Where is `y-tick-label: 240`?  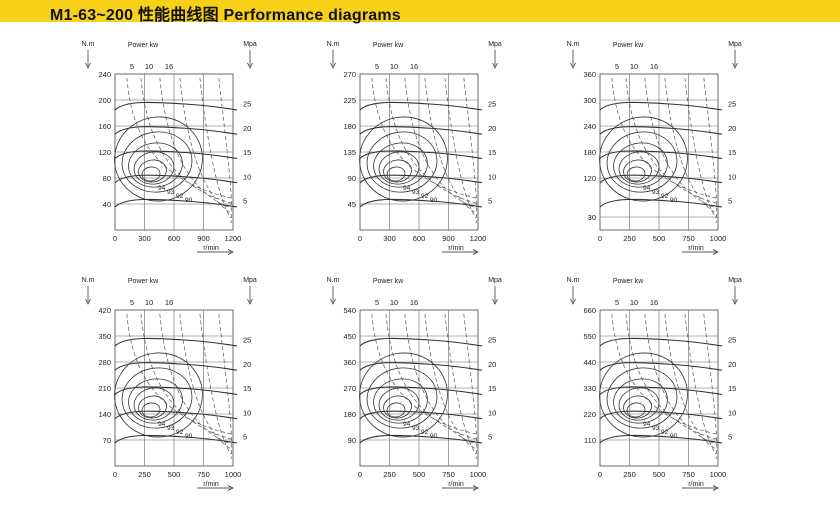
y-tick-label: 240 is located at coordinates (104, 74).